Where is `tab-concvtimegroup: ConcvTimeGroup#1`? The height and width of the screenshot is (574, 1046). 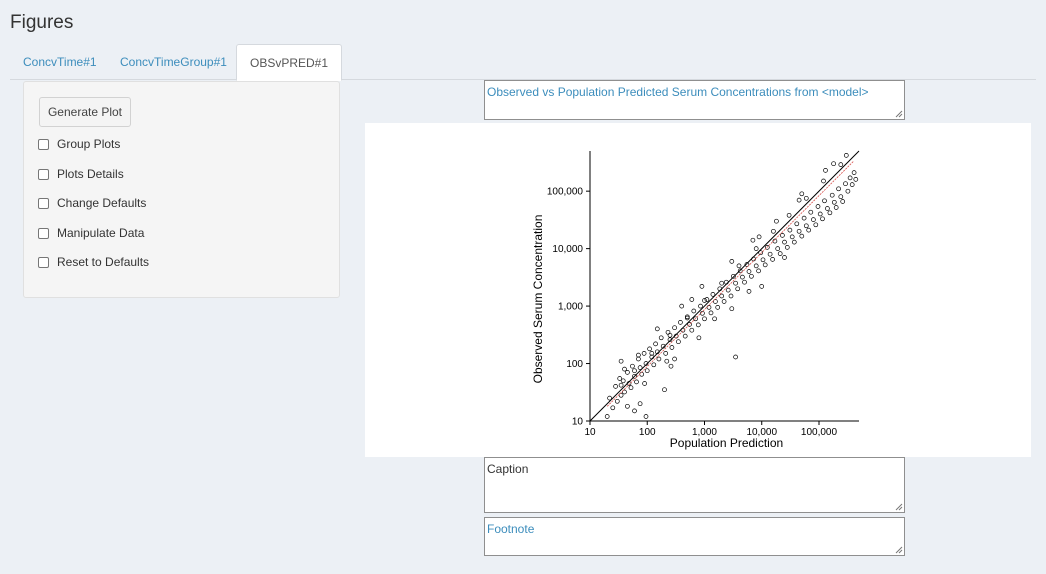
tab-concvtimegroup: ConcvTimeGroup#1 is located at coordinates (173, 62).